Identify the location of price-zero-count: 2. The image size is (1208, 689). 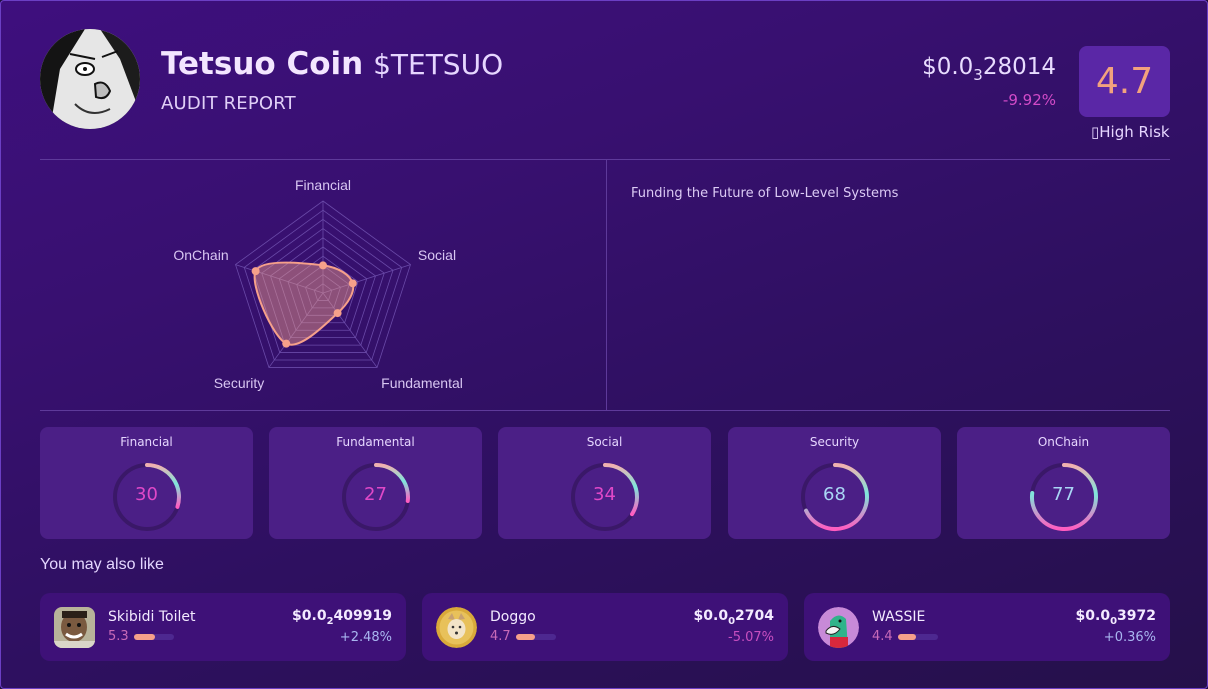
(330, 621).